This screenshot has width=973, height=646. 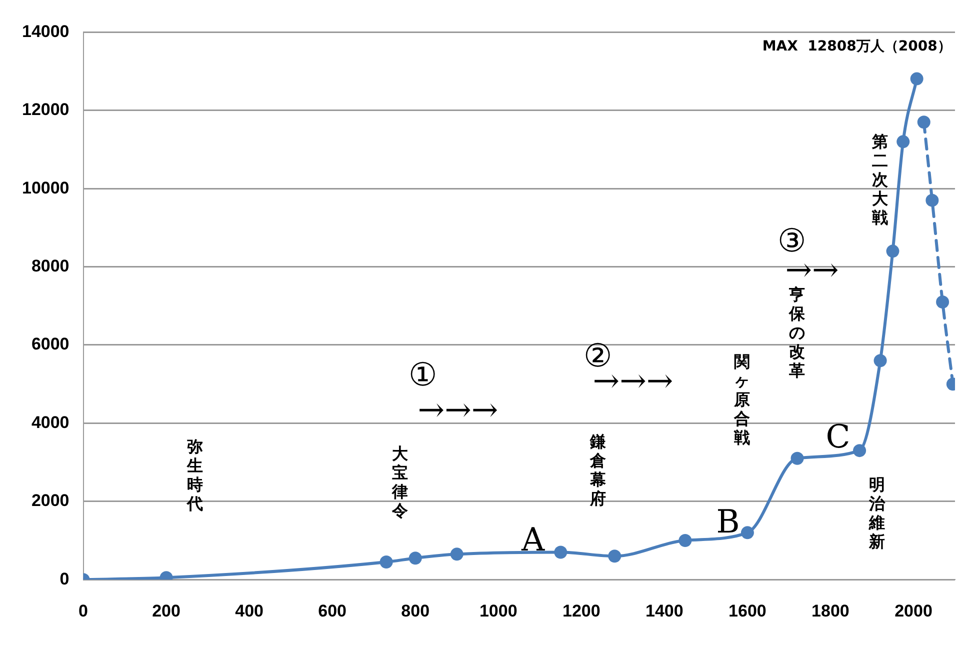 What do you see at coordinates (747, 610) in the screenshot?
I see `x-tick-label: 1600` at bounding box center [747, 610].